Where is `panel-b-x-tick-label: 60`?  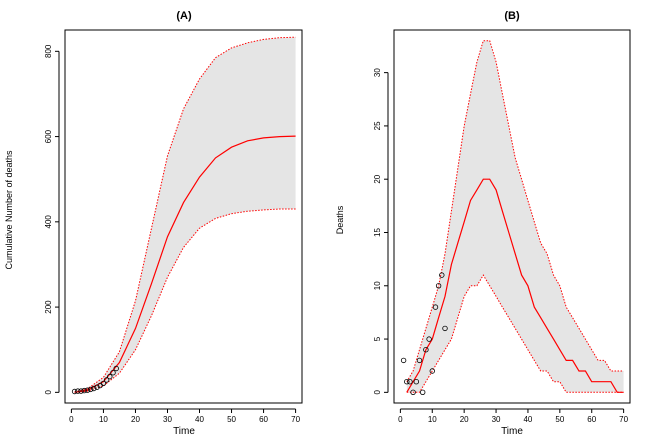 panel-b-x-tick-label: 60 is located at coordinates (591, 419).